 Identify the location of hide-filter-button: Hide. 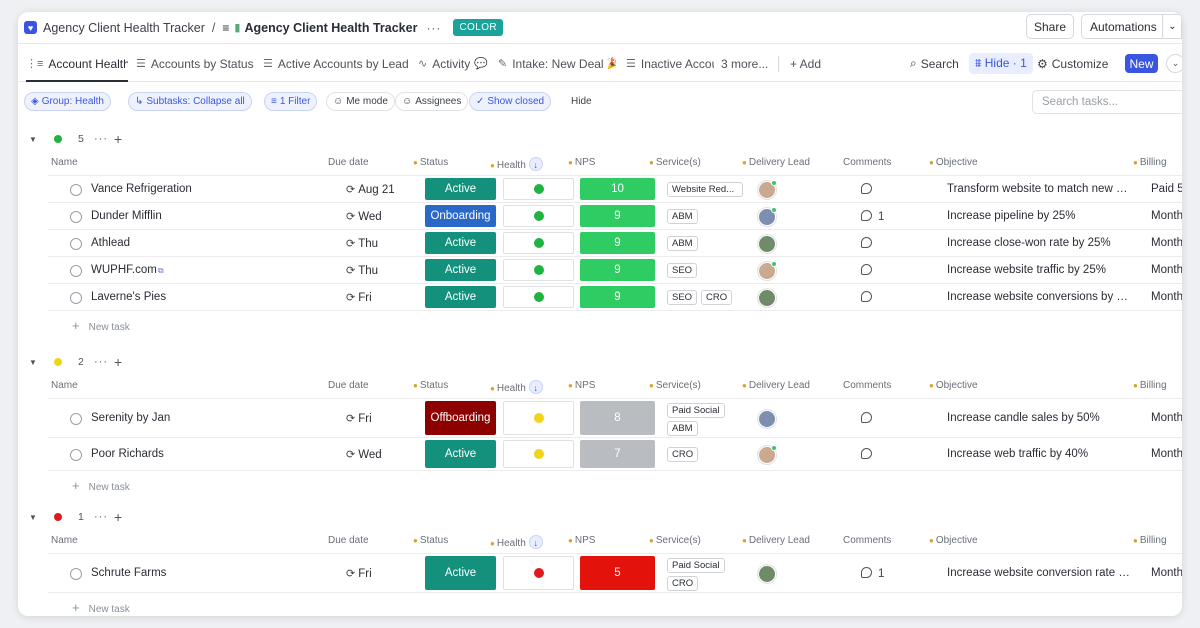
(581, 101).